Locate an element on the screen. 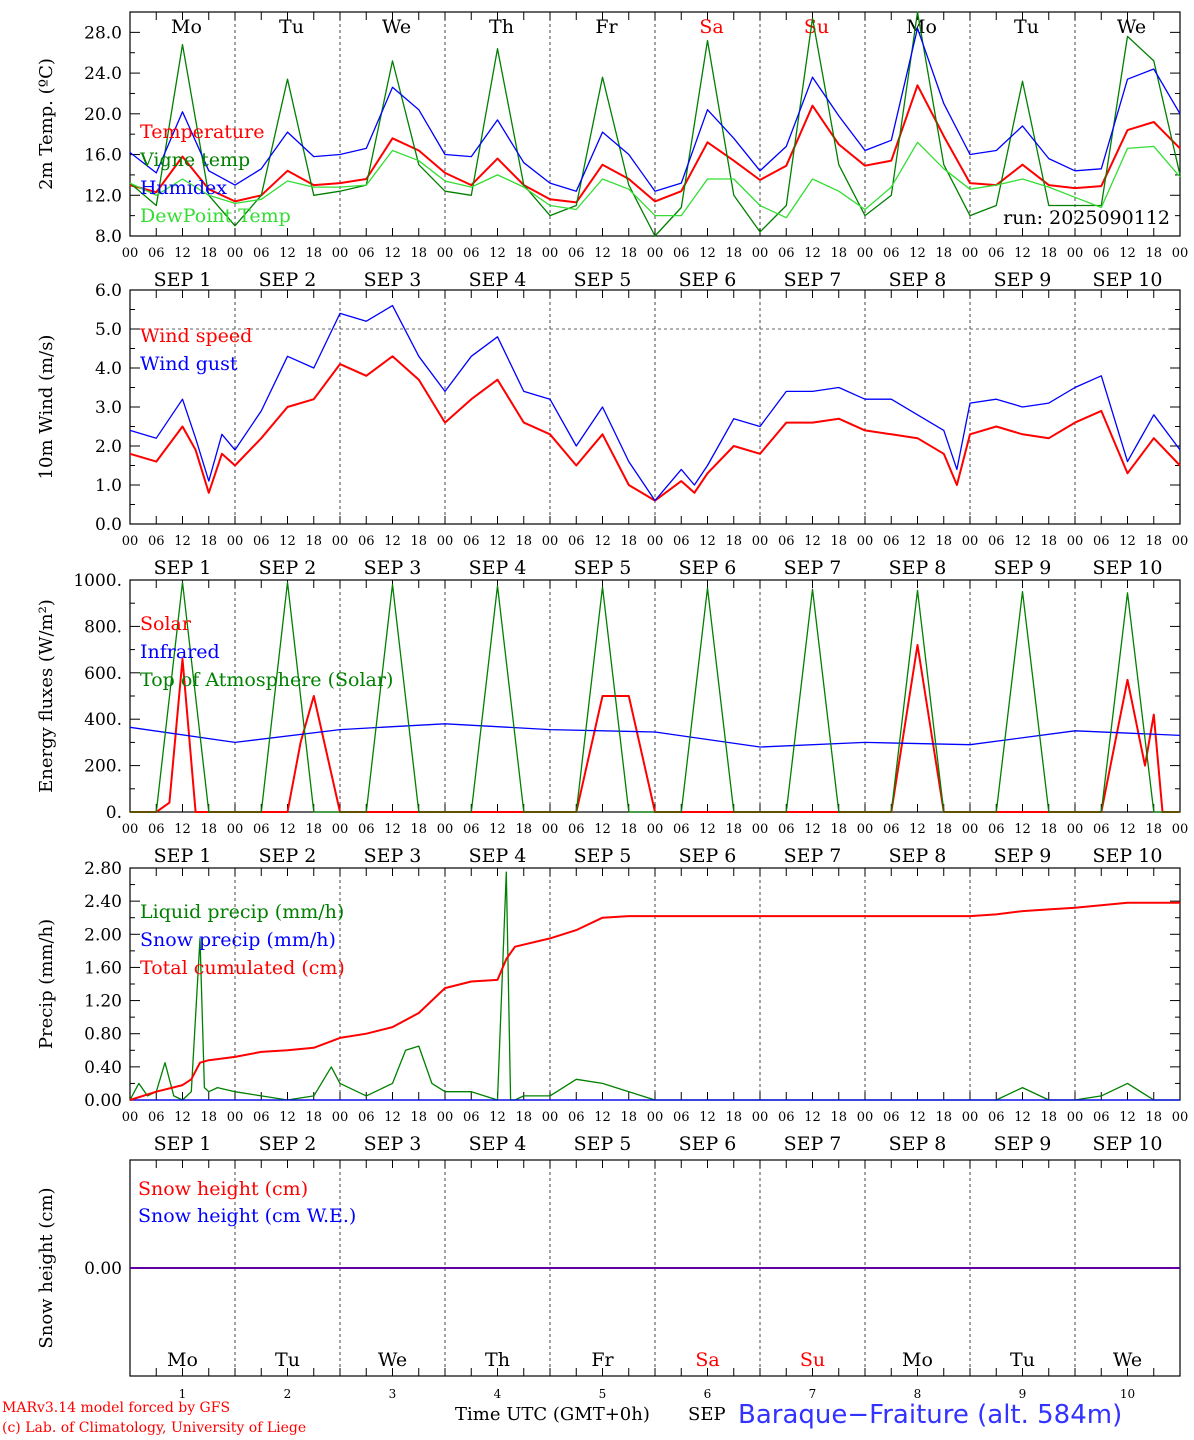 The height and width of the screenshot is (1440, 1194). y-tick-label: 1.20 is located at coordinates (103, 1002).